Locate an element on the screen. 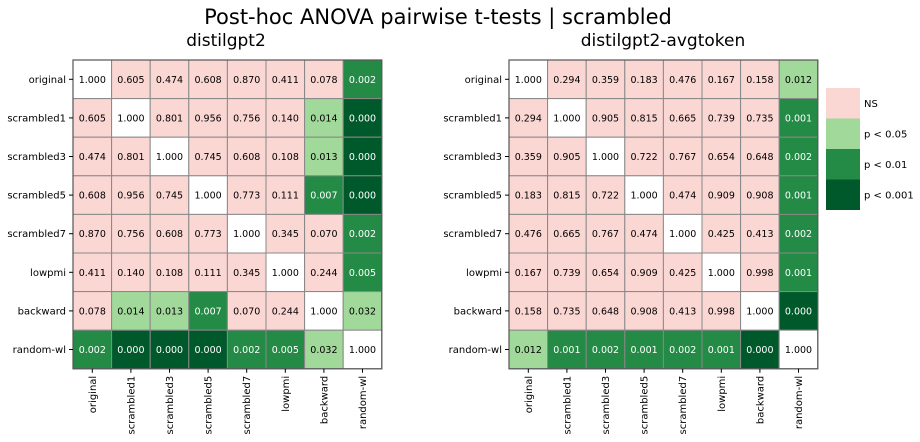 Image resolution: width=920 pixels, height=442 pixels. cell-value-label: 0.745 is located at coordinates (207, 157).